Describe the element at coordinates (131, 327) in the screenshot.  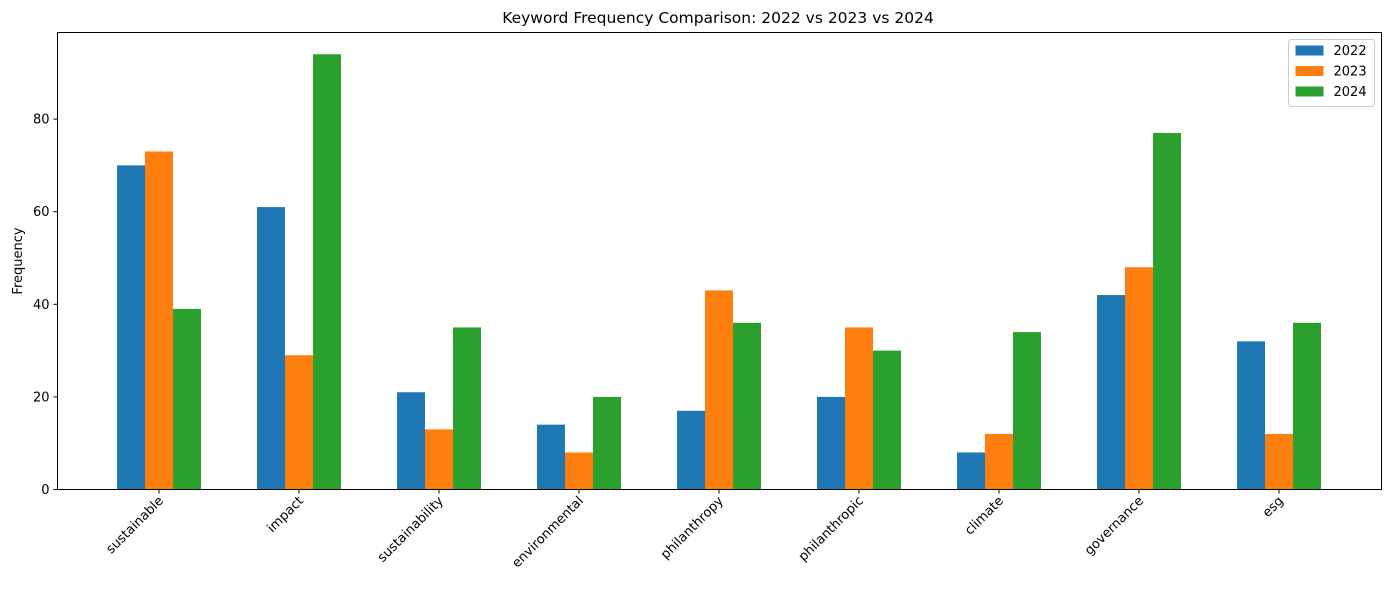
I see `bar-sustainable-2022` at that location.